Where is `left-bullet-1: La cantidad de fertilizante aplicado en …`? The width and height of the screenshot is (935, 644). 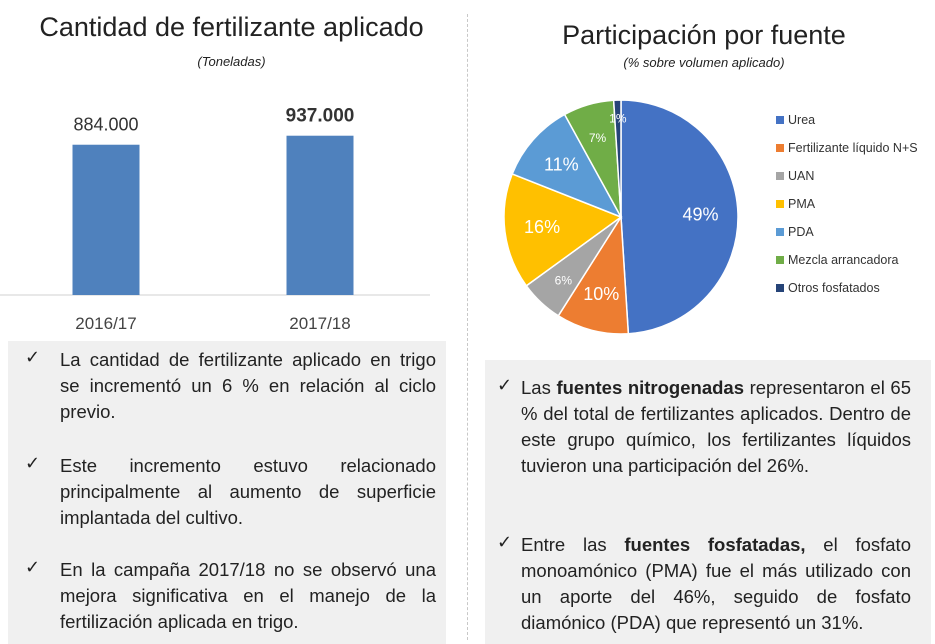
left-bullet-1: La cantidad de fertilizante aplicado en … is located at coordinates (248, 385).